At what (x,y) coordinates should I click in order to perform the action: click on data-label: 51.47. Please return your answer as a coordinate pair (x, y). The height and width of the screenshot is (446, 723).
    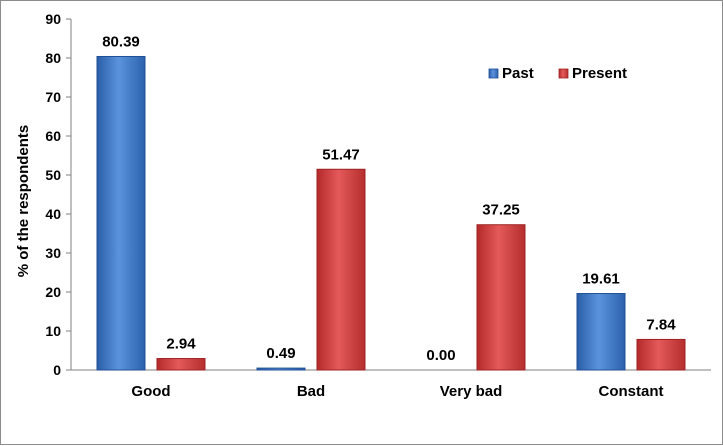
    Looking at the image, I should click on (341, 154).